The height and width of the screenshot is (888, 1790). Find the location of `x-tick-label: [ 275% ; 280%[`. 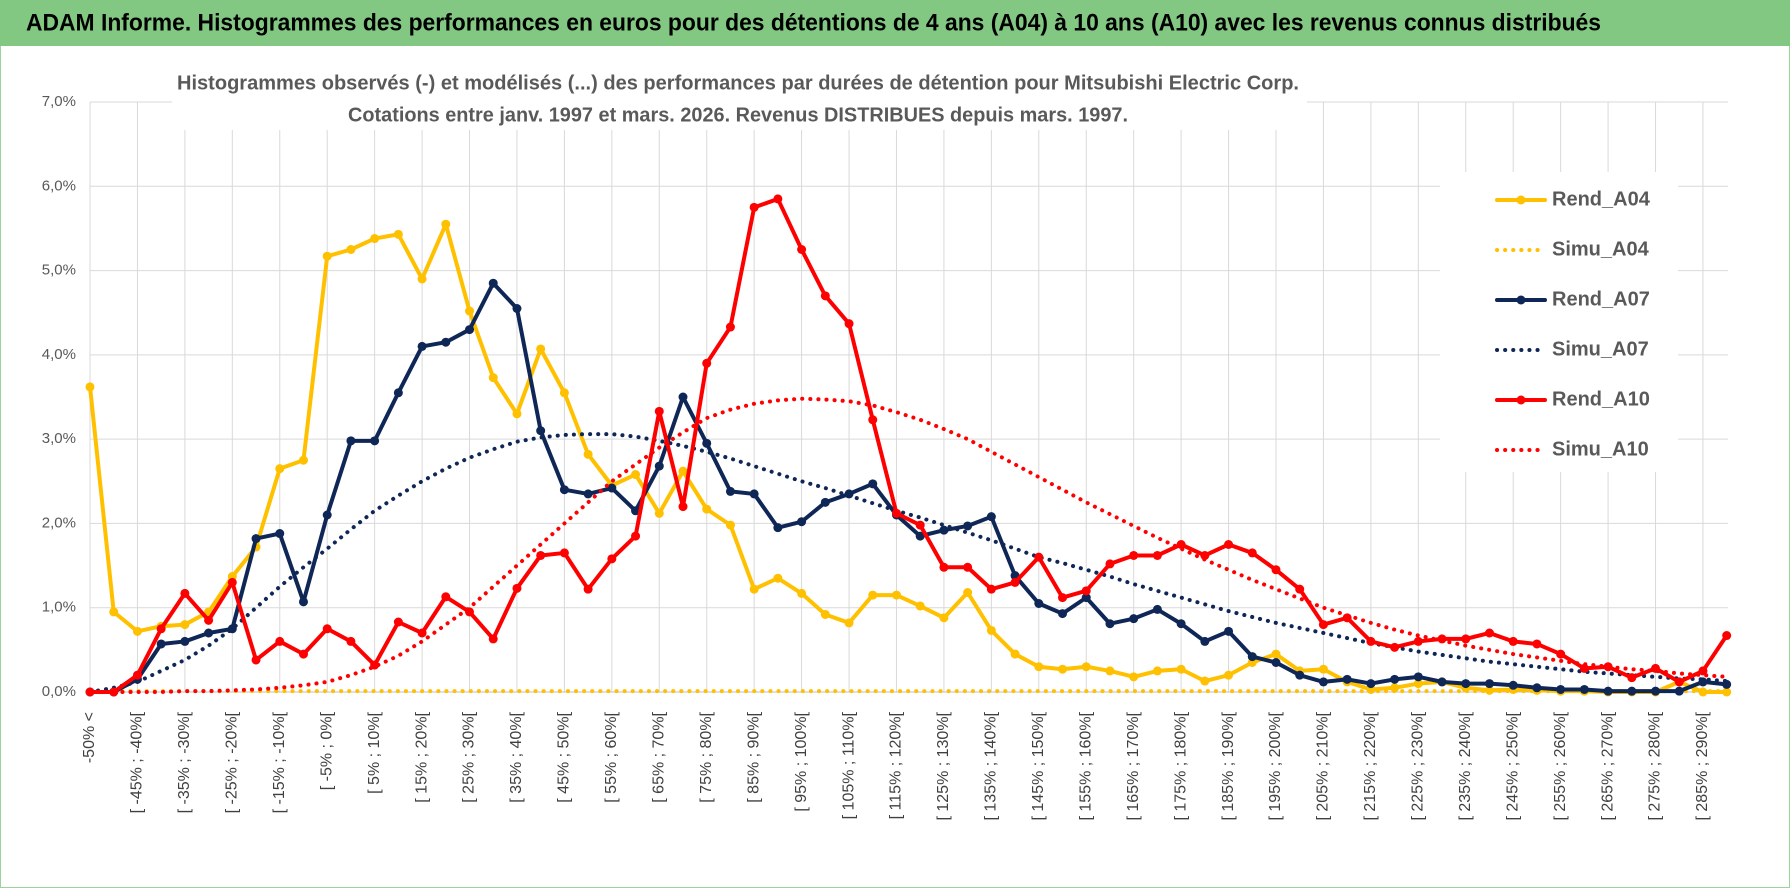

x-tick-label: [ 275% ; 280%[ is located at coordinates (1655, 765).